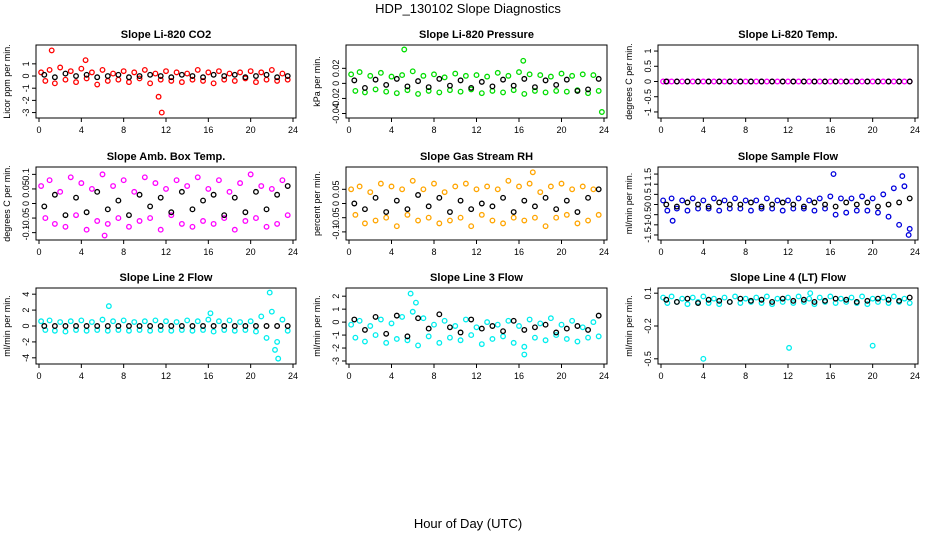  Describe the element at coordinates (26, 100) in the screenshot. I see `y-tick-label: -2` at that location.